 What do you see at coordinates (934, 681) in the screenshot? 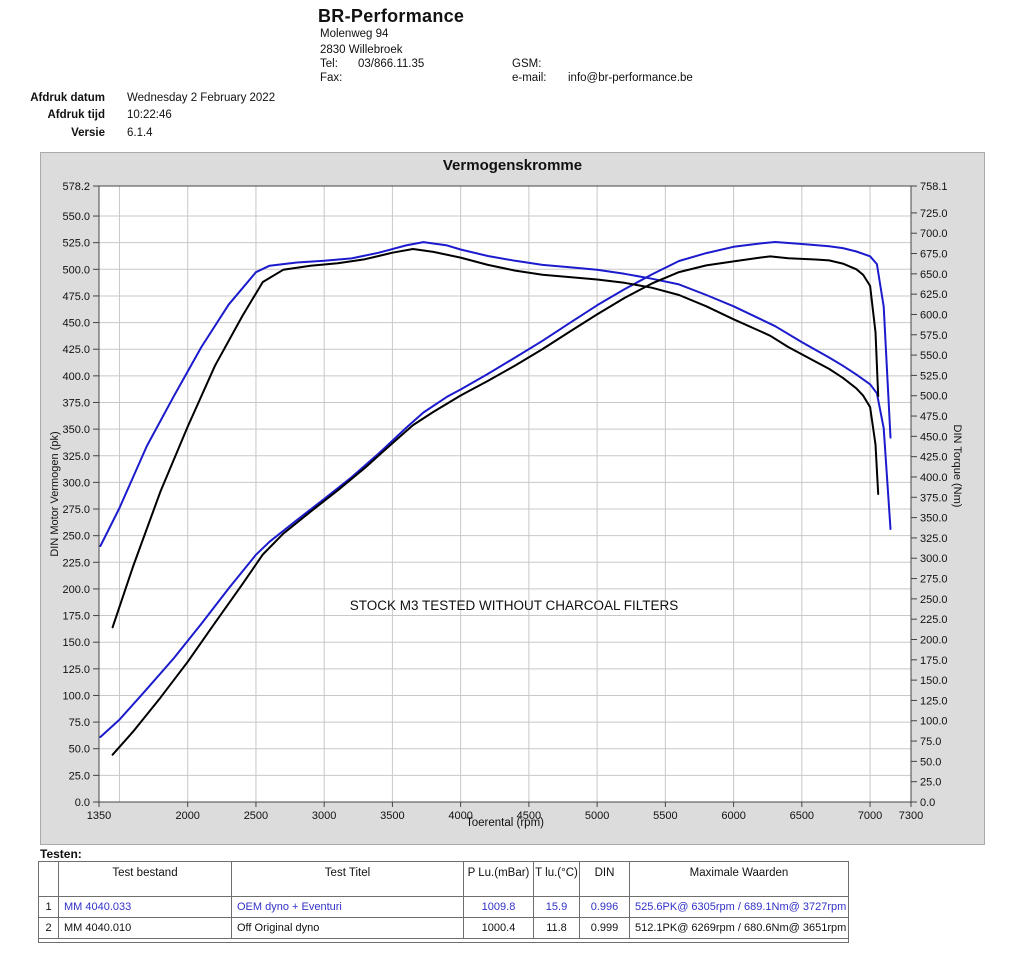
I see `right-tick-label: 150.0` at bounding box center [934, 681].